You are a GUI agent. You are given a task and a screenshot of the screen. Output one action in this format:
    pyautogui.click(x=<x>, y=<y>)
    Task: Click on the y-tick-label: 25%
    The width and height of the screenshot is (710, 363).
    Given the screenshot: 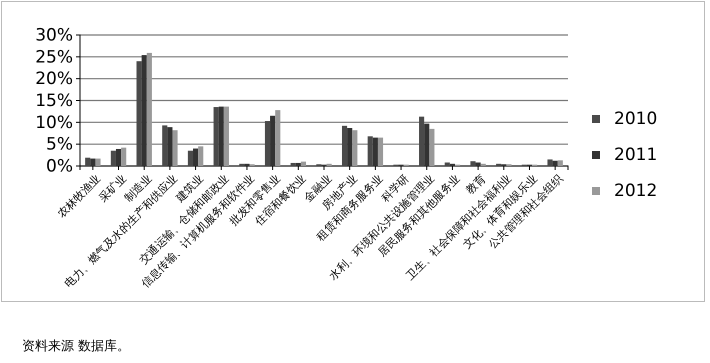 What is the action you would take?
    pyautogui.click(x=54, y=57)
    